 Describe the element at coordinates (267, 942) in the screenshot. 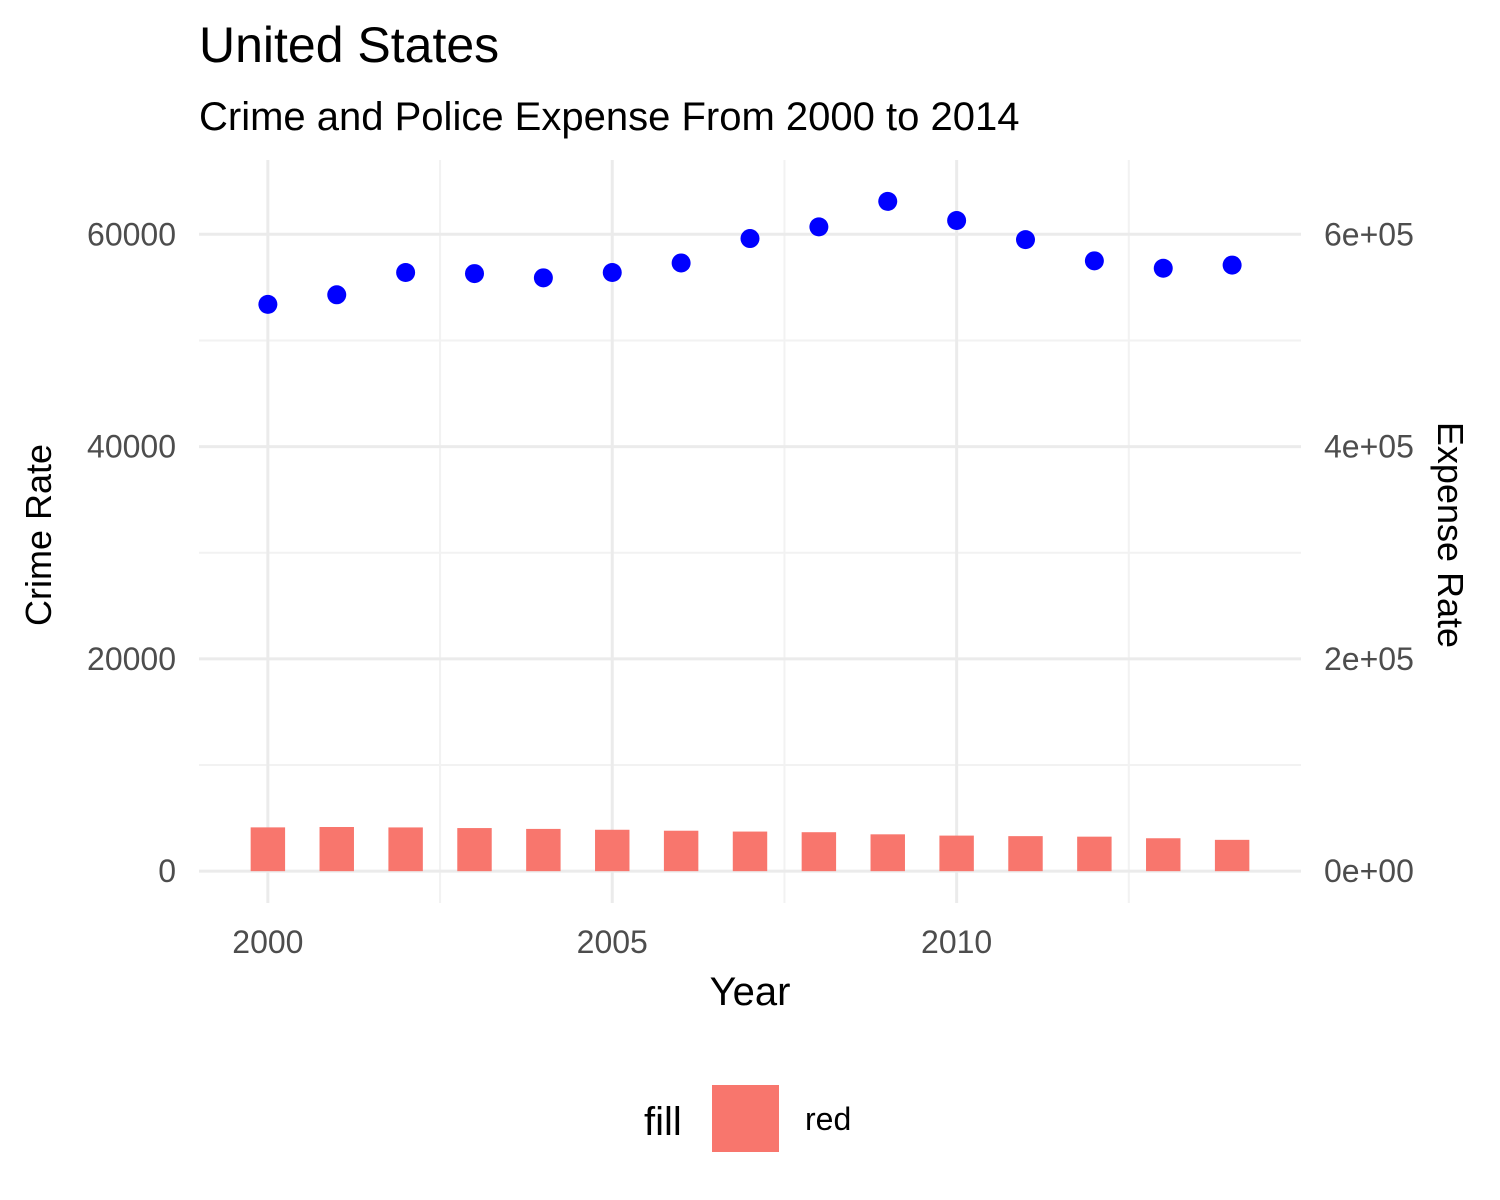

I see `x-tick-label: 2000` at that location.